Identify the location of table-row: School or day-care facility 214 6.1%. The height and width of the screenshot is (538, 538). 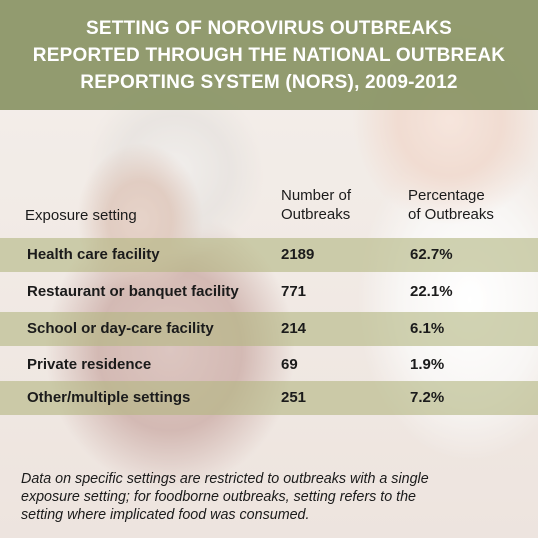
(269, 329).